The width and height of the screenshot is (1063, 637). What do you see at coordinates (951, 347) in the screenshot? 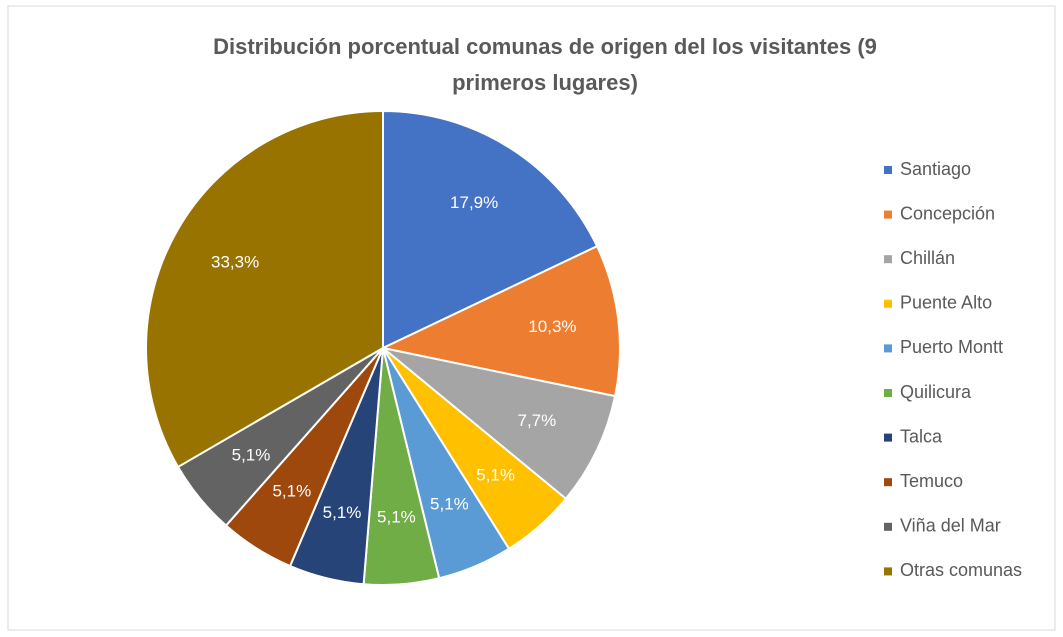
I see `legend-label: Puerto Montt` at bounding box center [951, 347].